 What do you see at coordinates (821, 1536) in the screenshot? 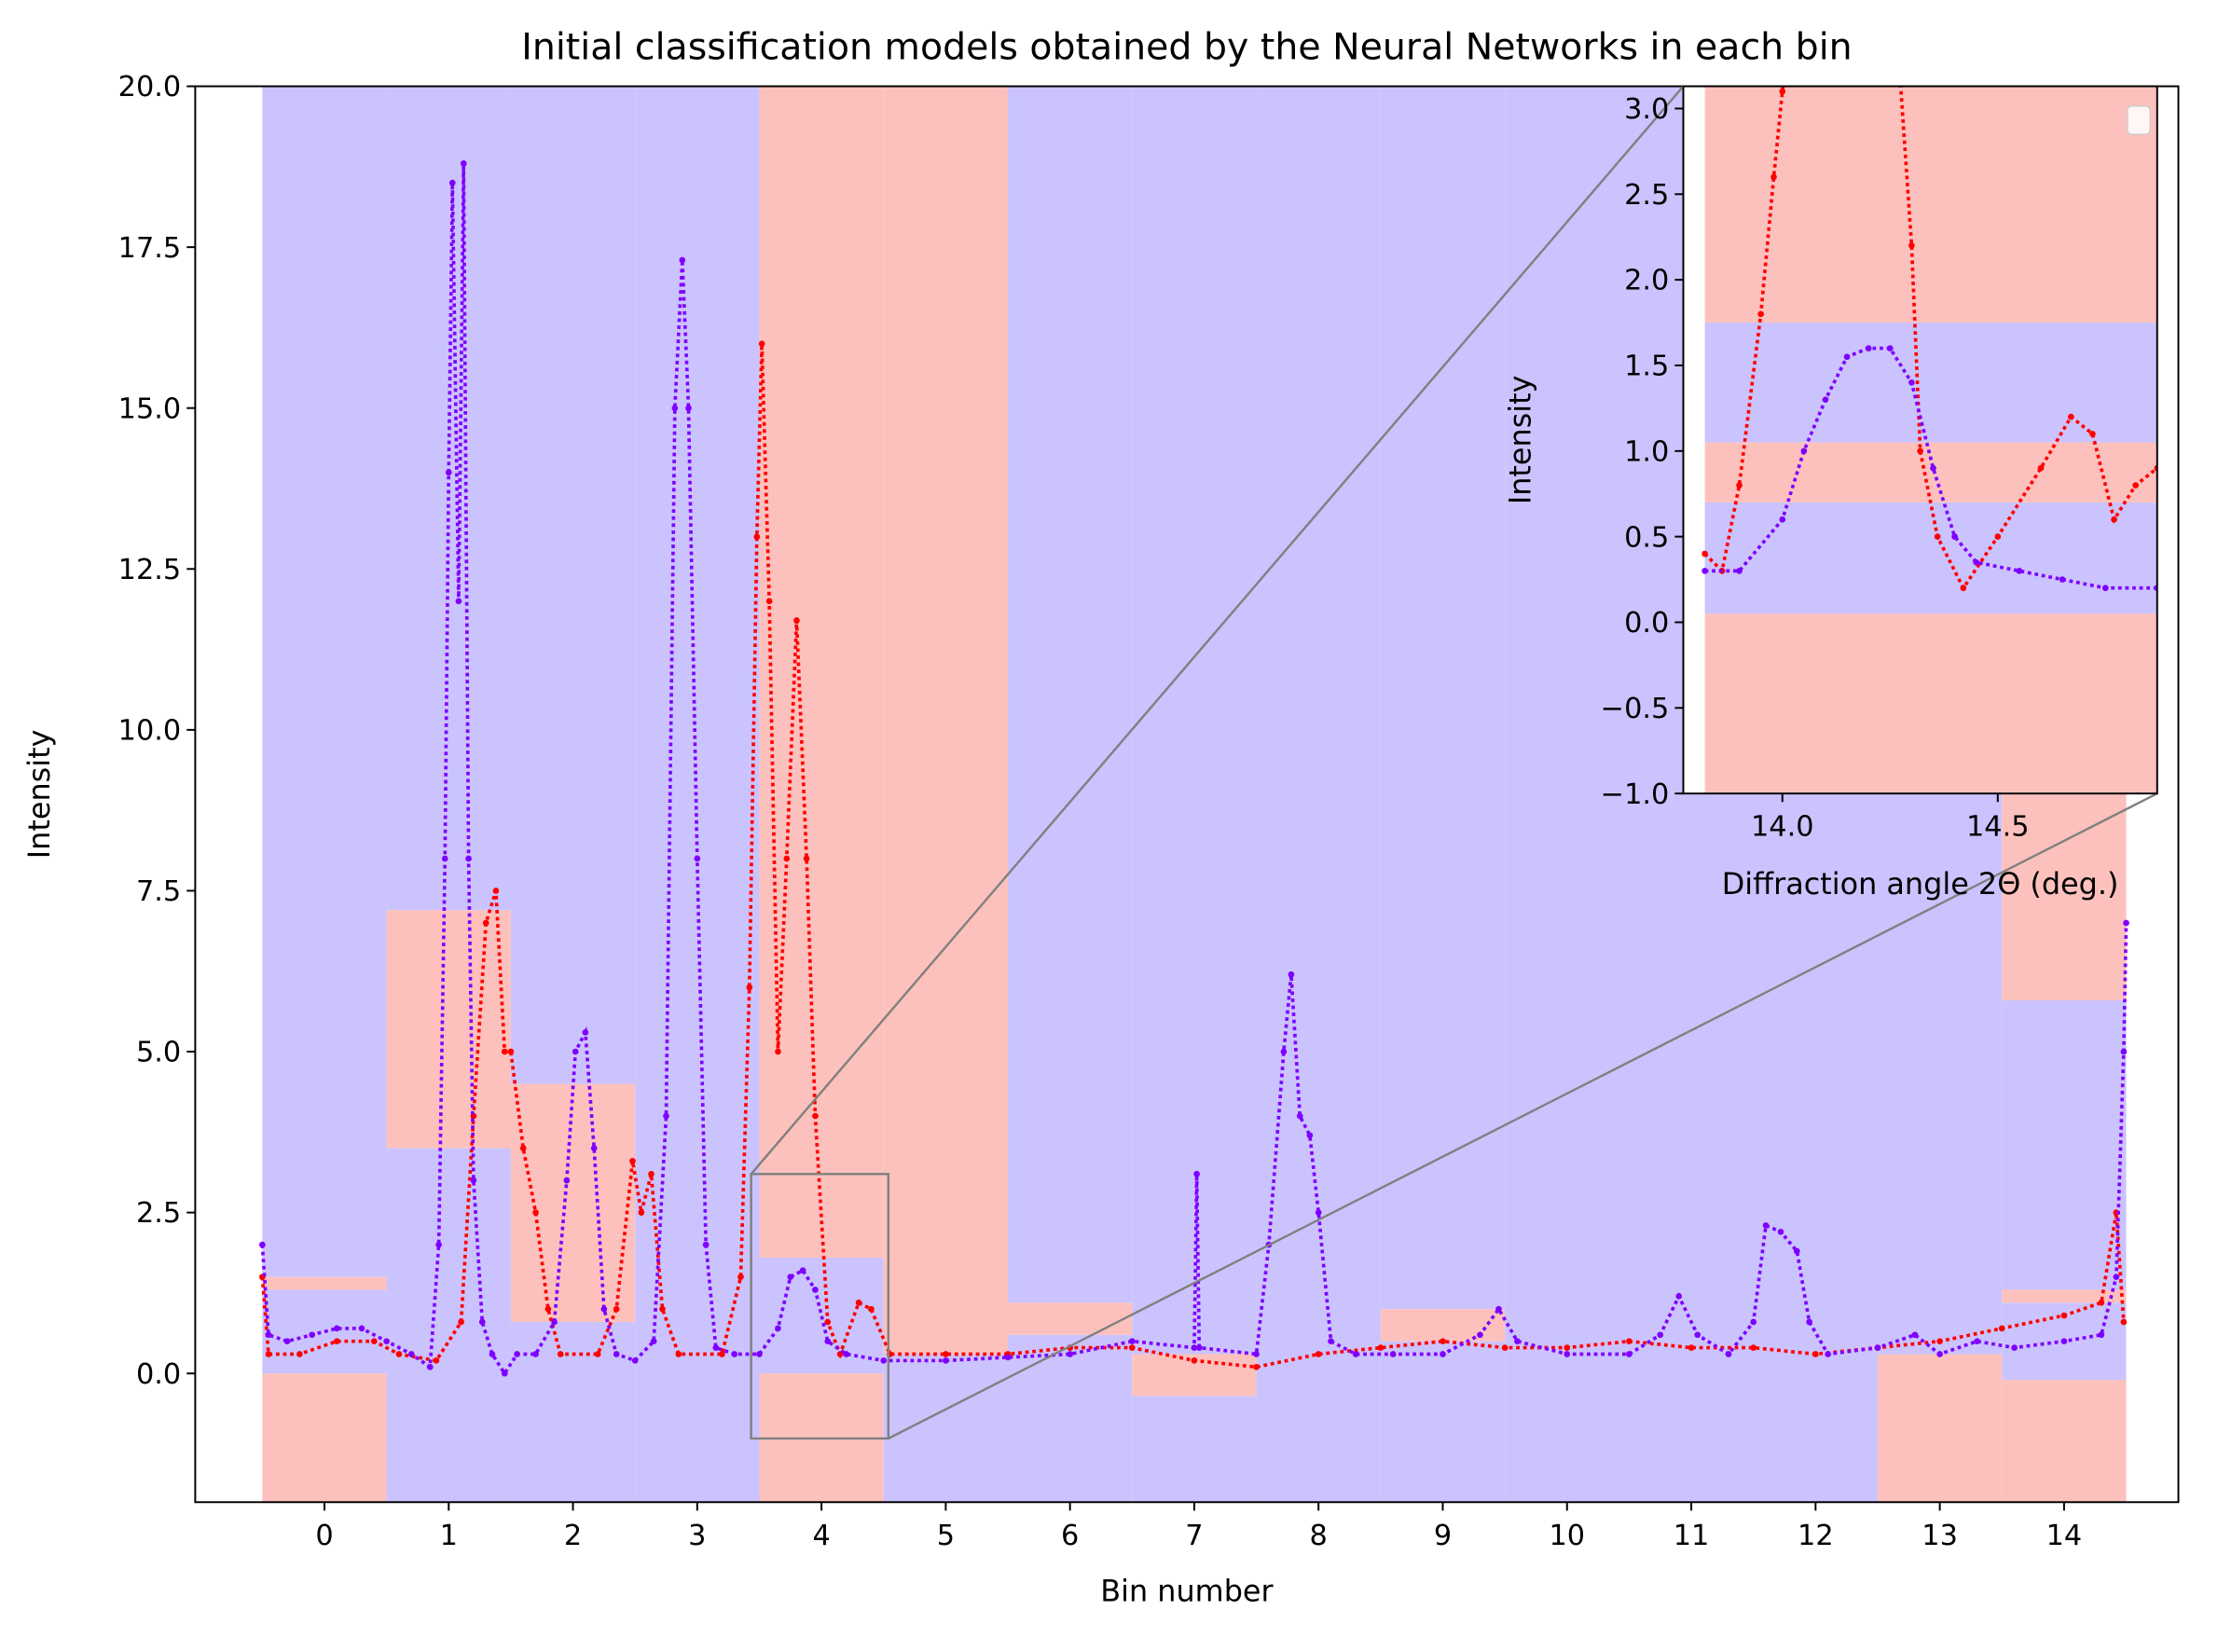
I see `x-tick-label: 4` at bounding box center [821, 1536].